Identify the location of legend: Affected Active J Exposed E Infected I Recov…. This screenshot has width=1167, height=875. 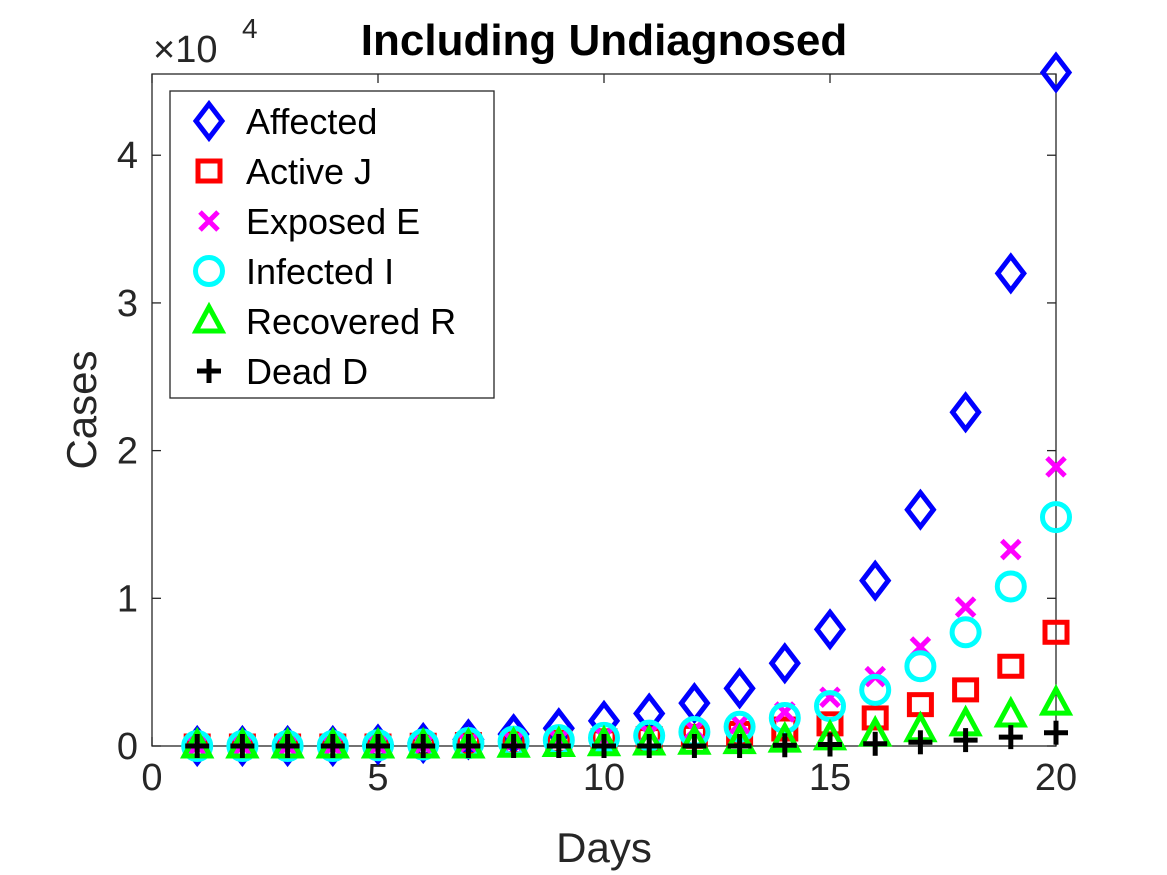
(332, 244).